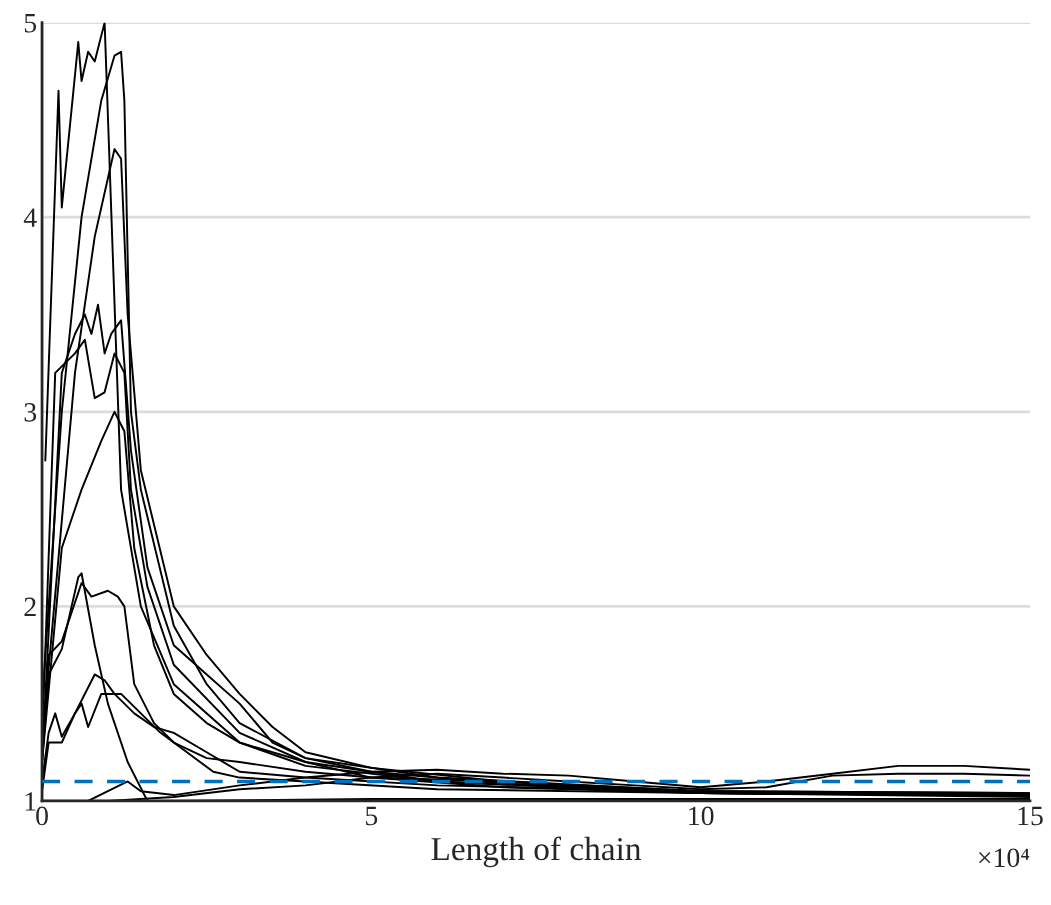 The image size is (1051, 905). Describe the element at coordinates (30, 23) in the screenshot. I see `y-tick-label: 5` at that location.